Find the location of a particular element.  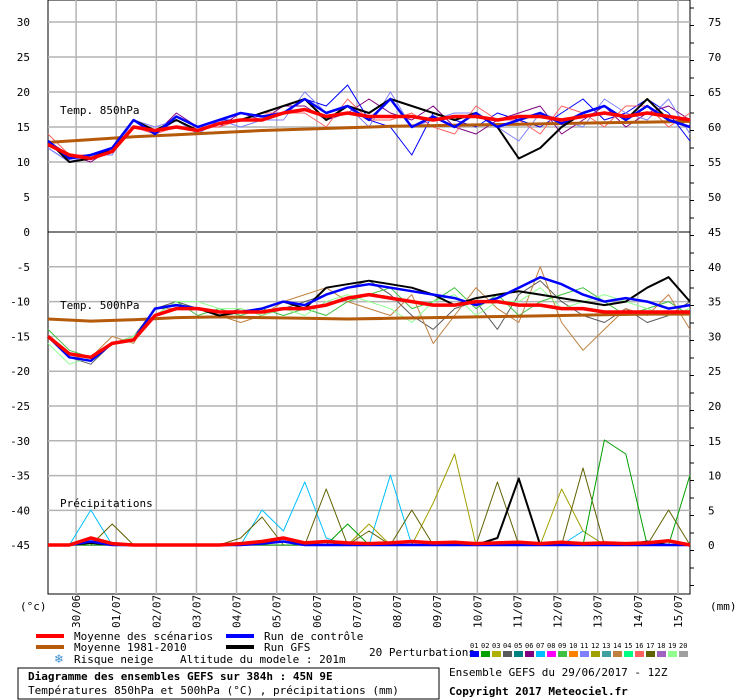

snowflake-icon: ❄ is located at coordinates (59, 659).